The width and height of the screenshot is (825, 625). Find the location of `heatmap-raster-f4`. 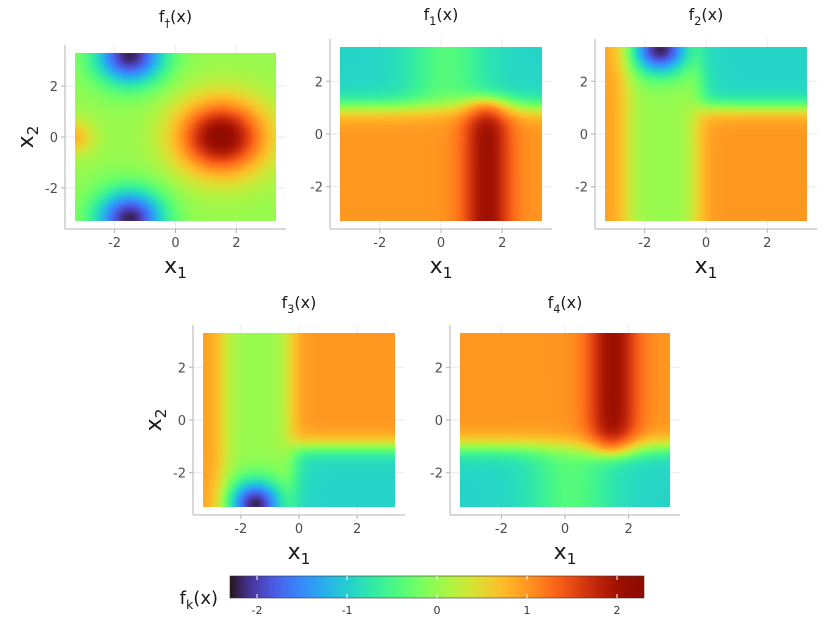

heatmap-raster-f4 is located at coordinates (565, 420).